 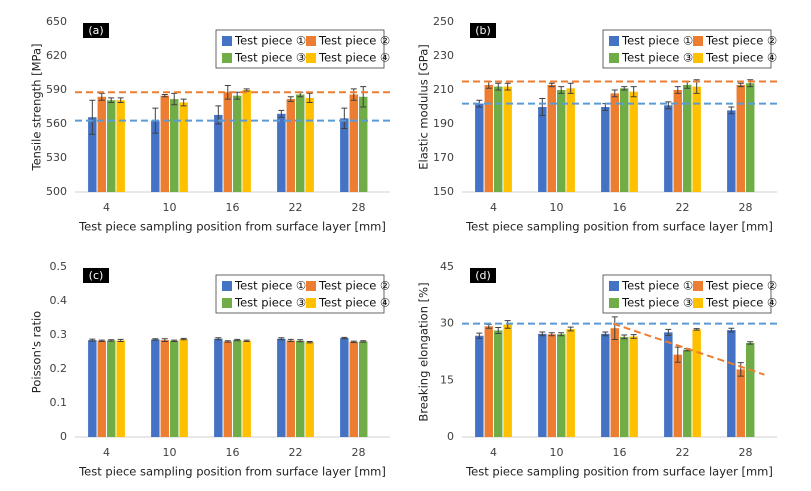 I want to click on y-tick-label: 0.5, so click(x=59, y=266).